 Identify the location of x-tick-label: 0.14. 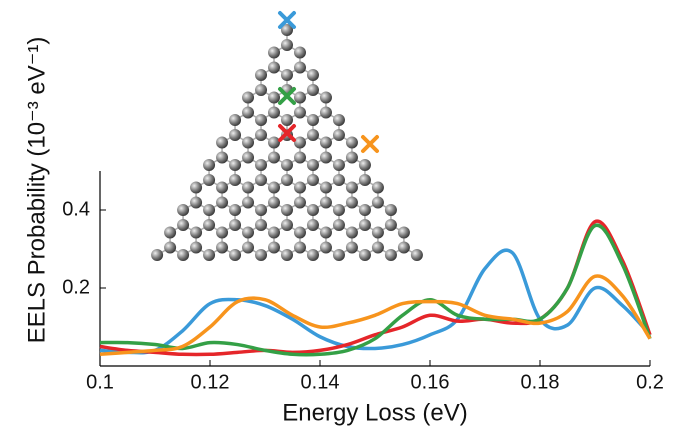
(320, 382).